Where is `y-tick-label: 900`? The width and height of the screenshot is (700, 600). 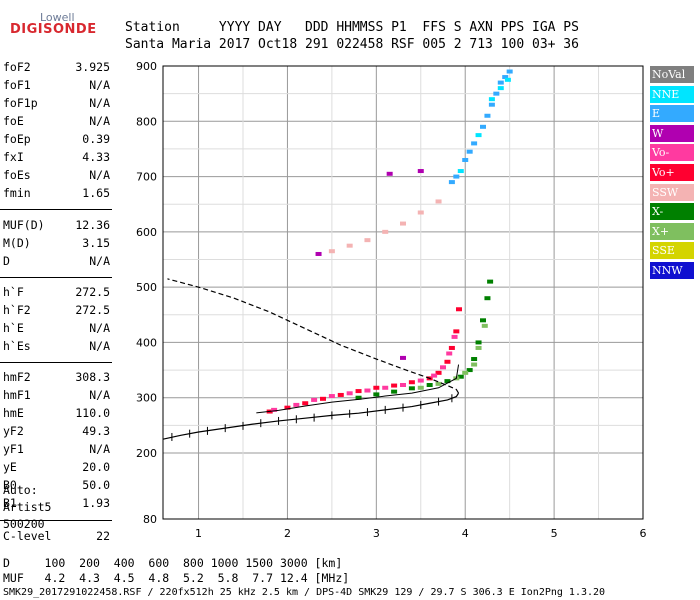 y-tick-label: 900 is located at coordinates (146, 66).